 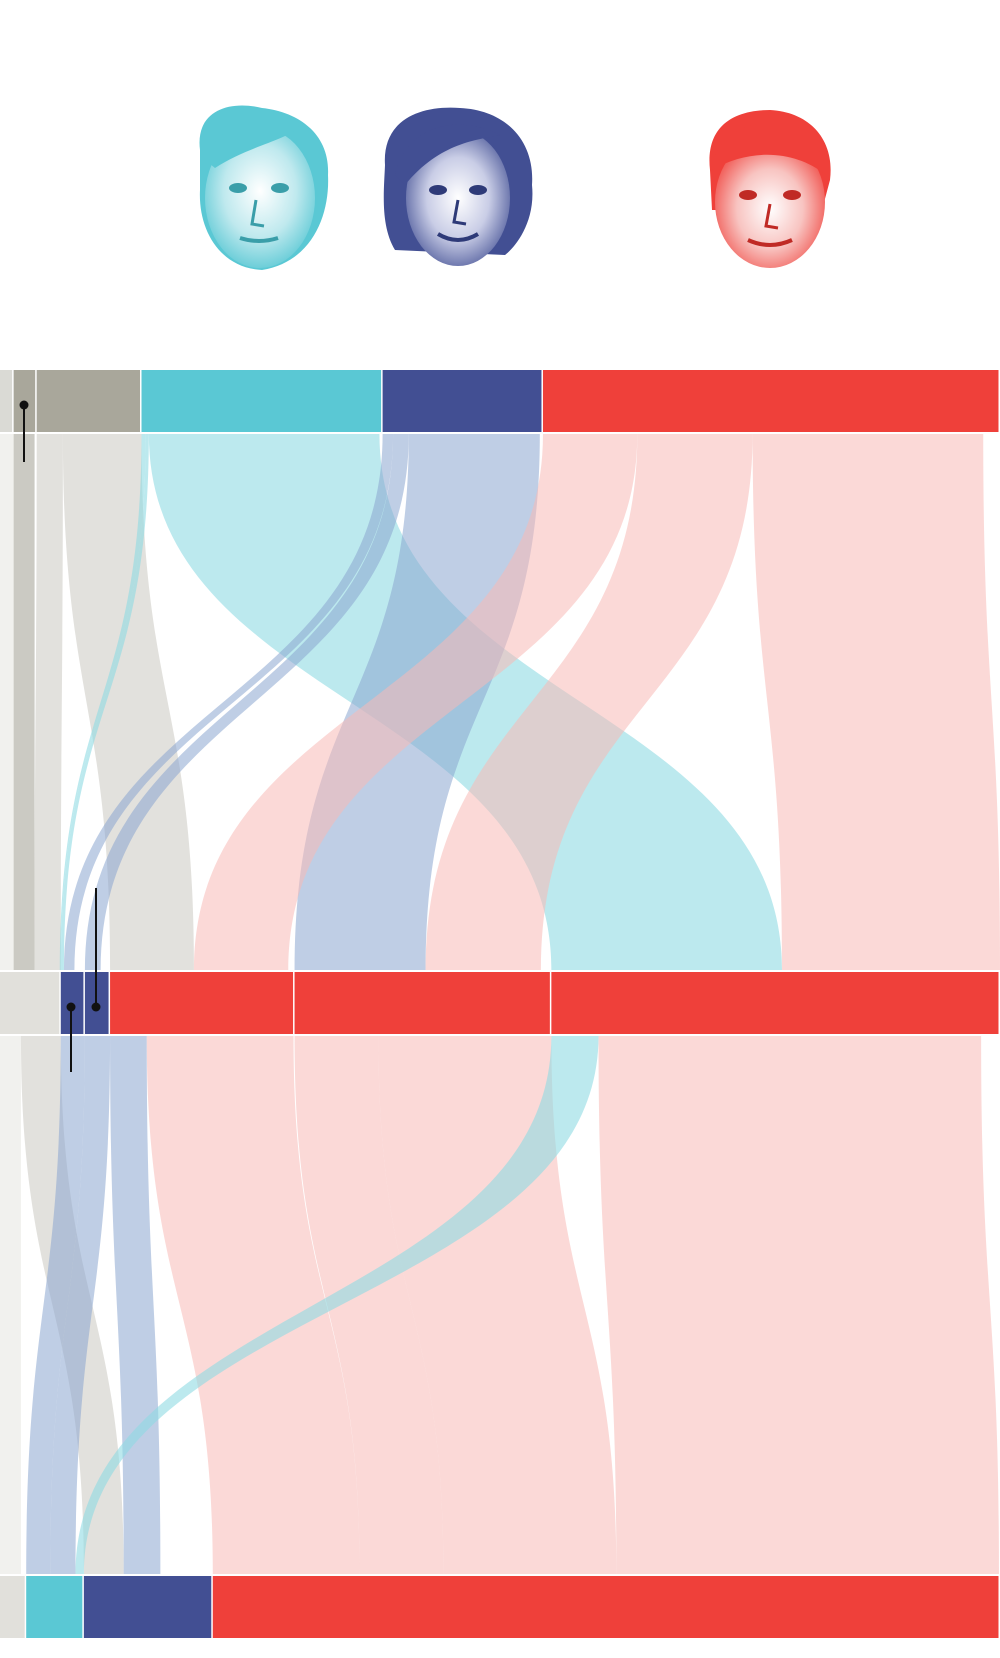 What do you see at coordinates (96, 1007) in the screenshot?
I see `marker-stage1-upper-dot` at bounding box center [96, 1007].